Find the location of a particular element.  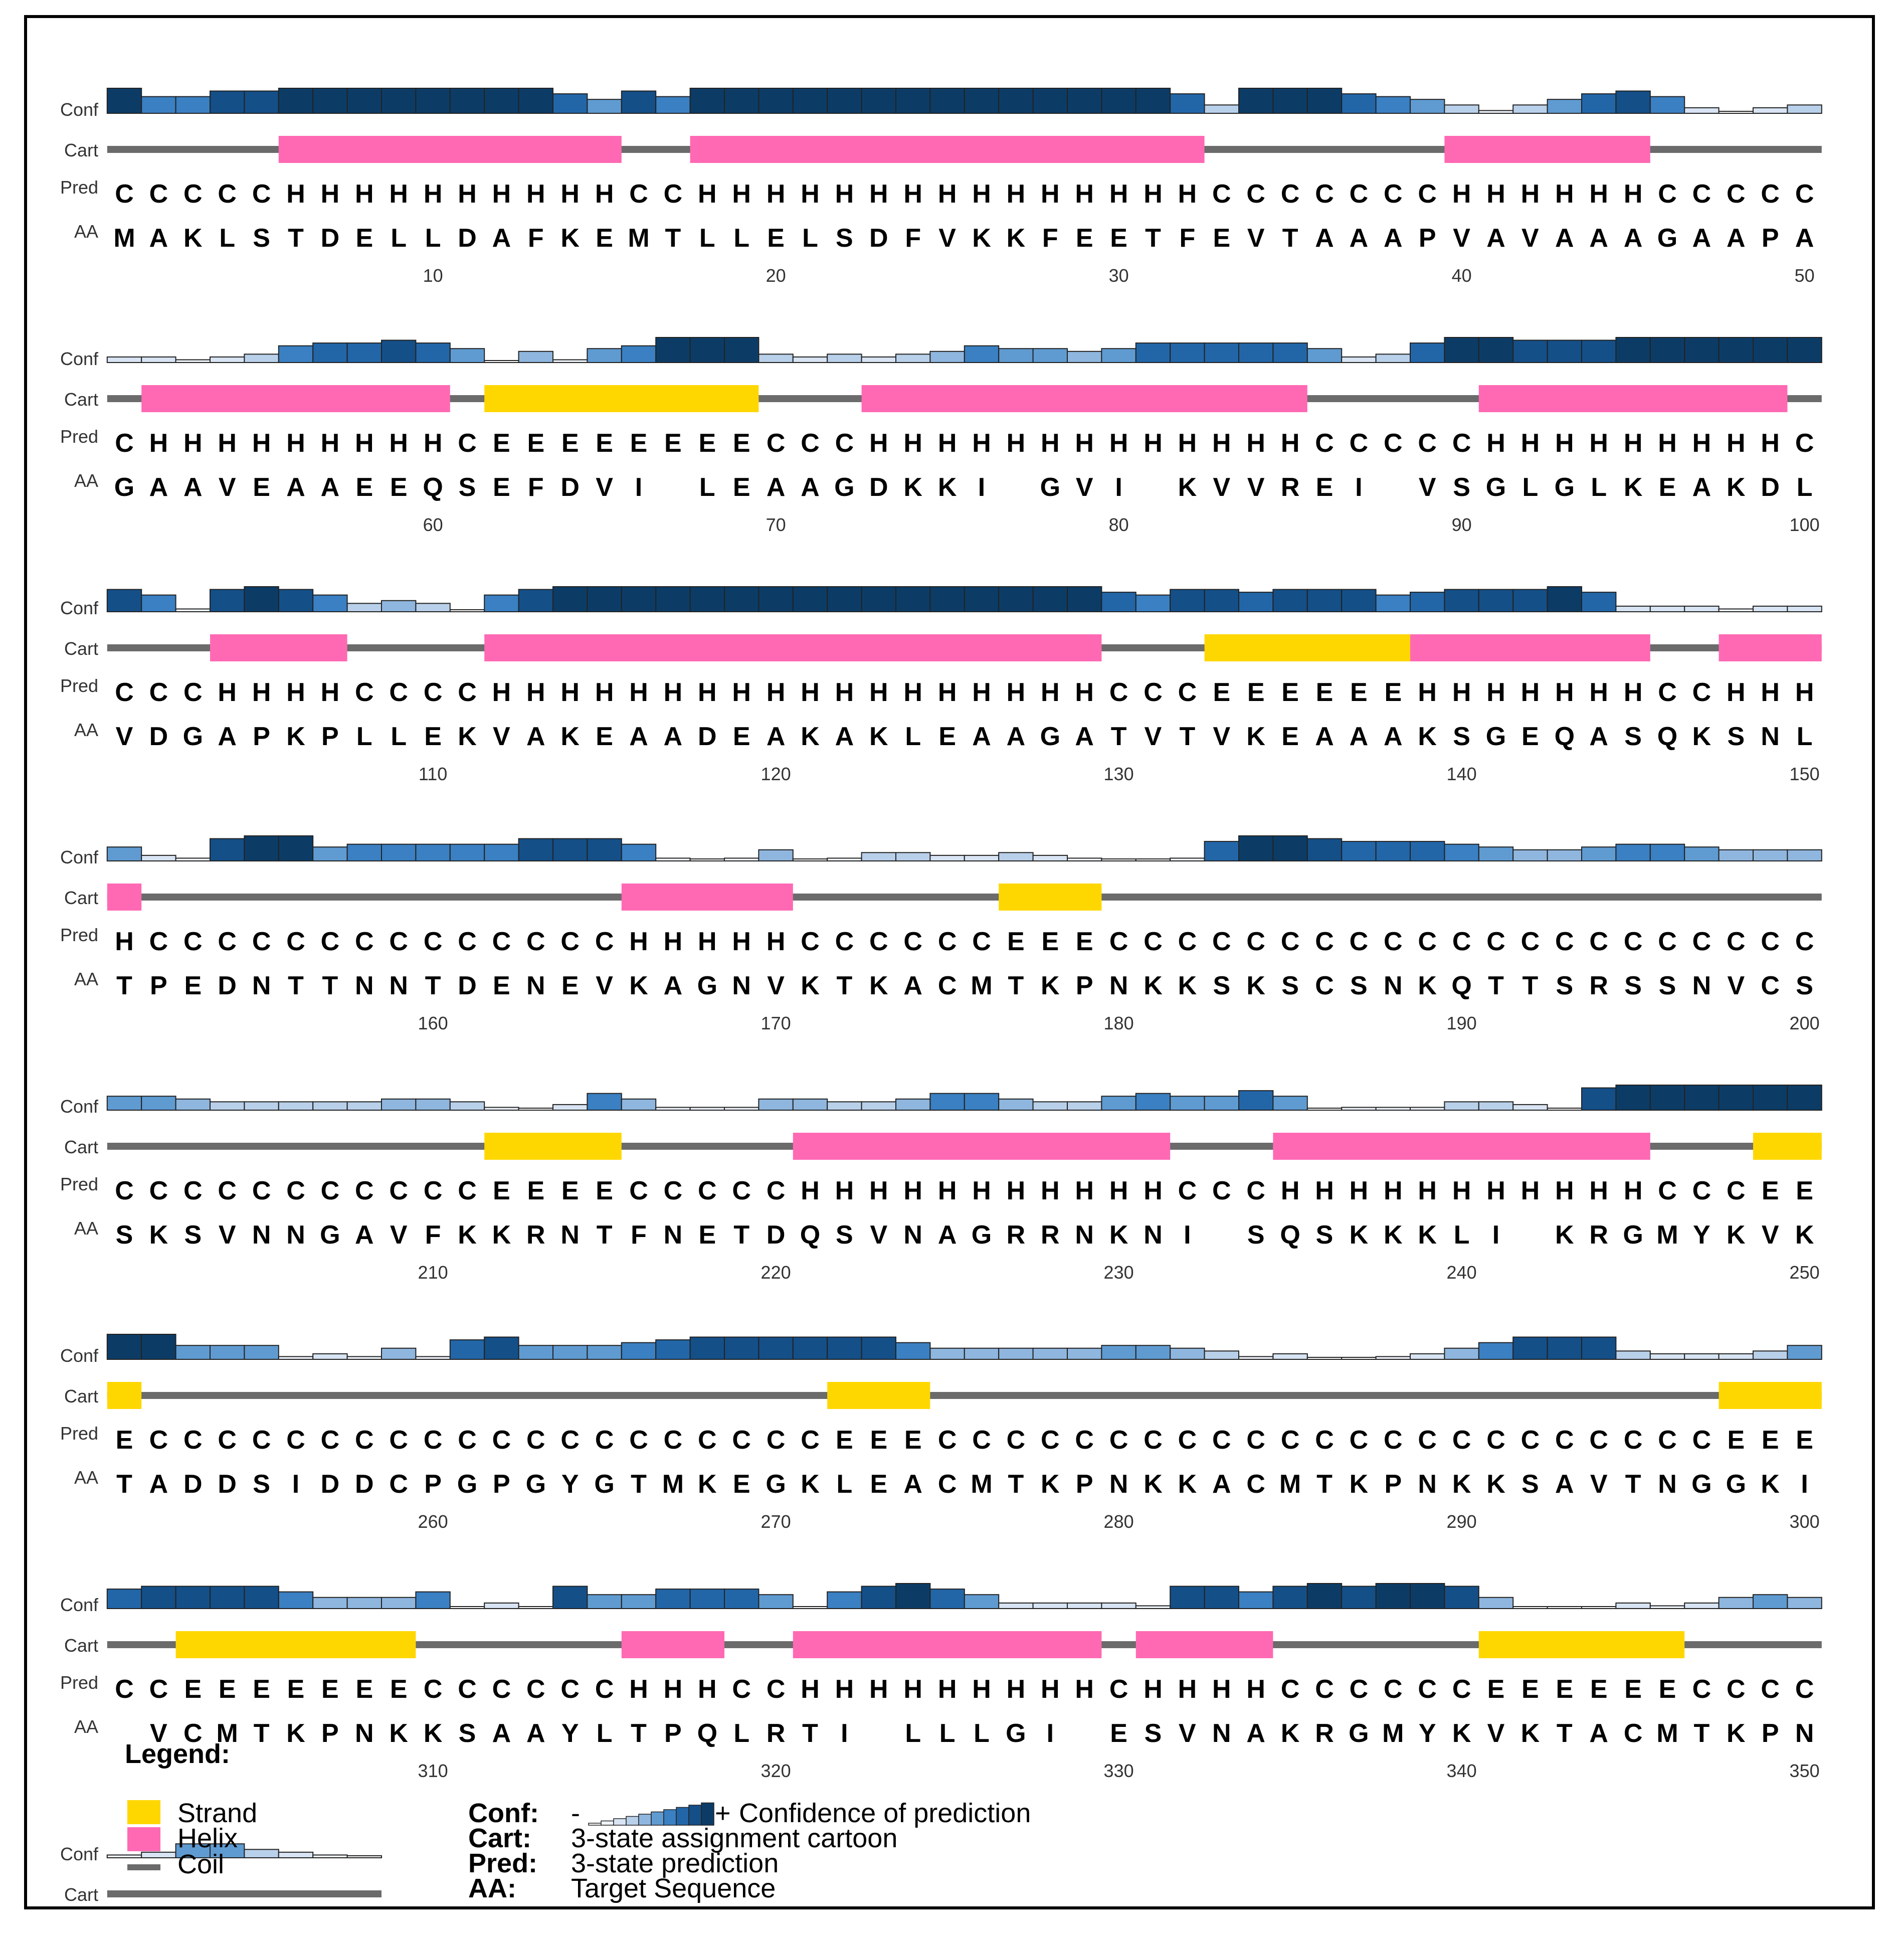

amino-acid-letter: C is located at coordinates (947, 985).